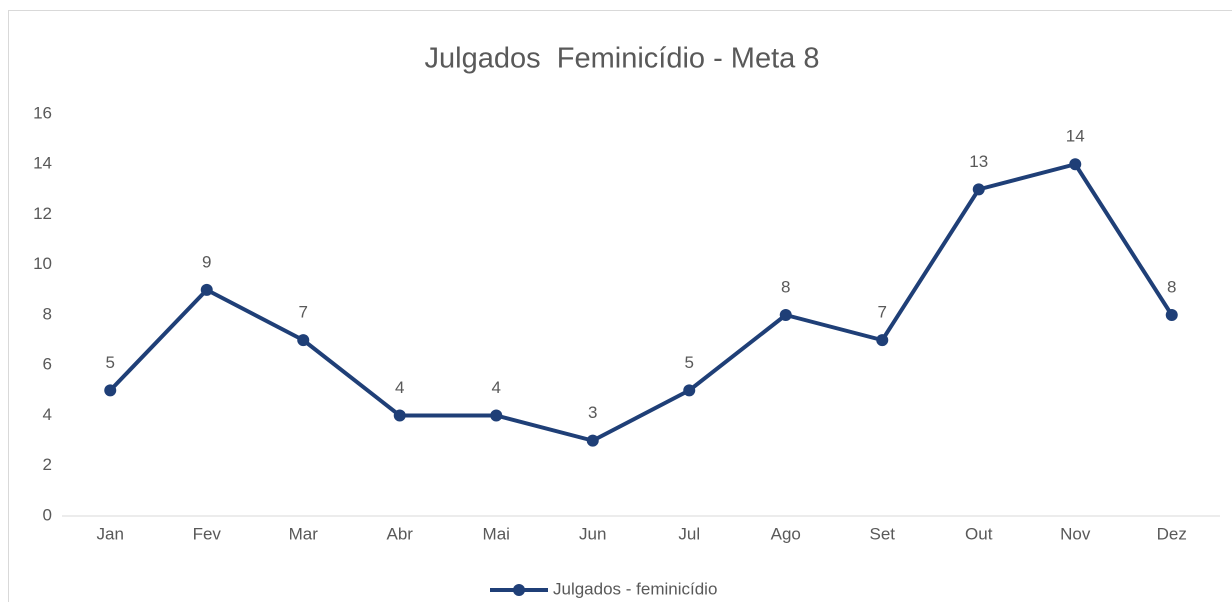 Image resolution: width=1232 pixels, height=602 pixels. What do you see at coordinates (42, 163) in the screenshot?
I see `y-tick-label: 14` at bounding box center [42, 163].